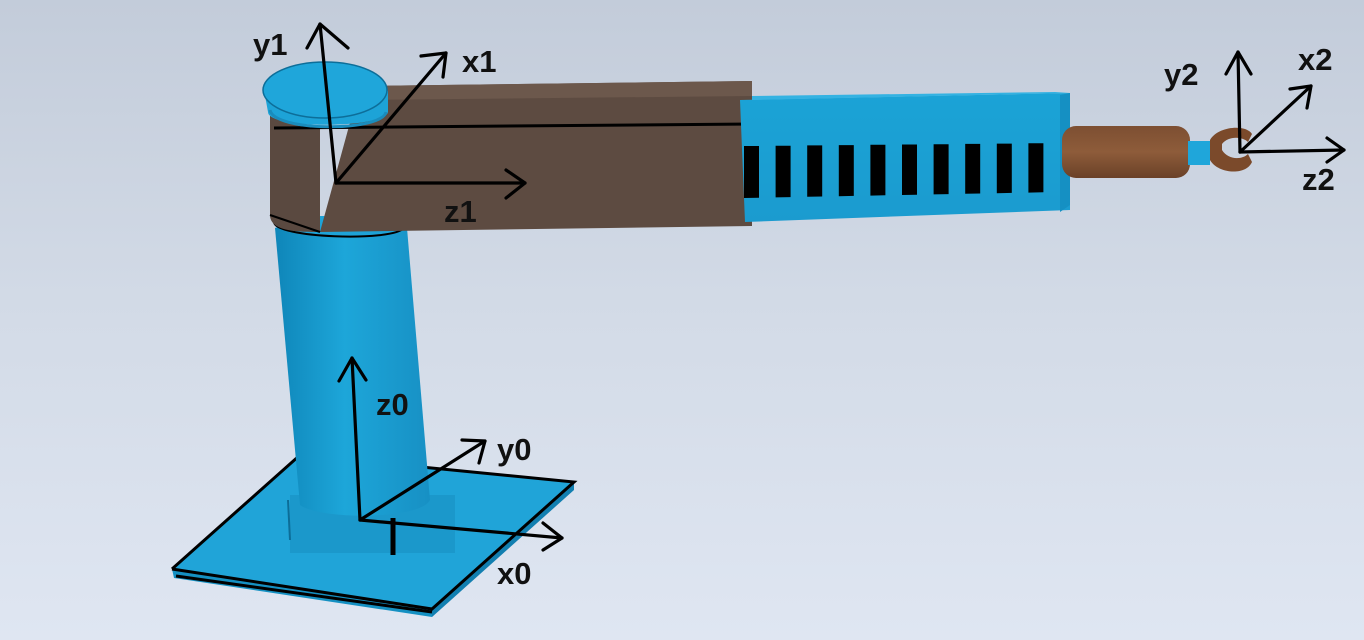 The height and width of the screenshot is (640, 1364). I want to click on frame-1: y1 x1 z1, so click(390, 125).